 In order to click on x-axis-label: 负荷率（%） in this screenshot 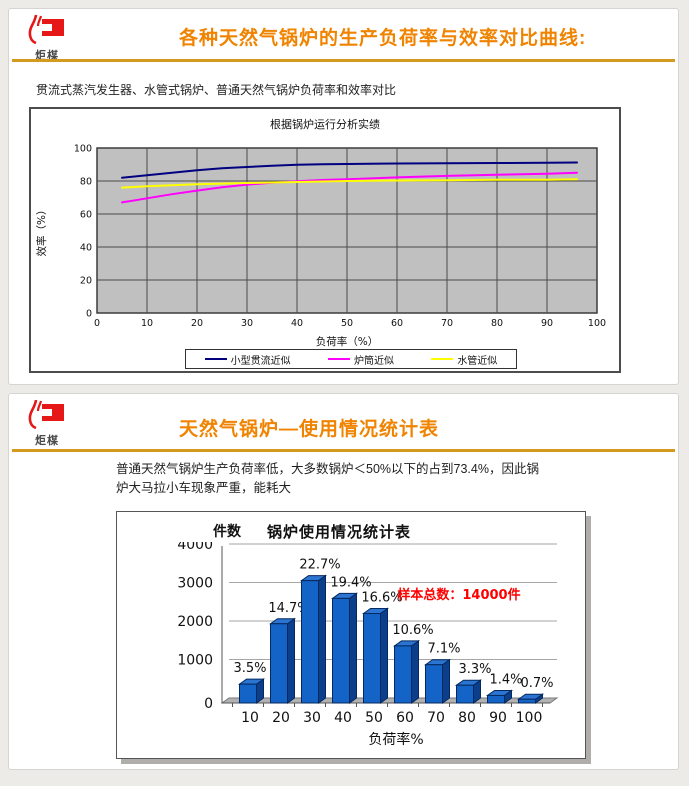, I will do `click(347, 341)`.